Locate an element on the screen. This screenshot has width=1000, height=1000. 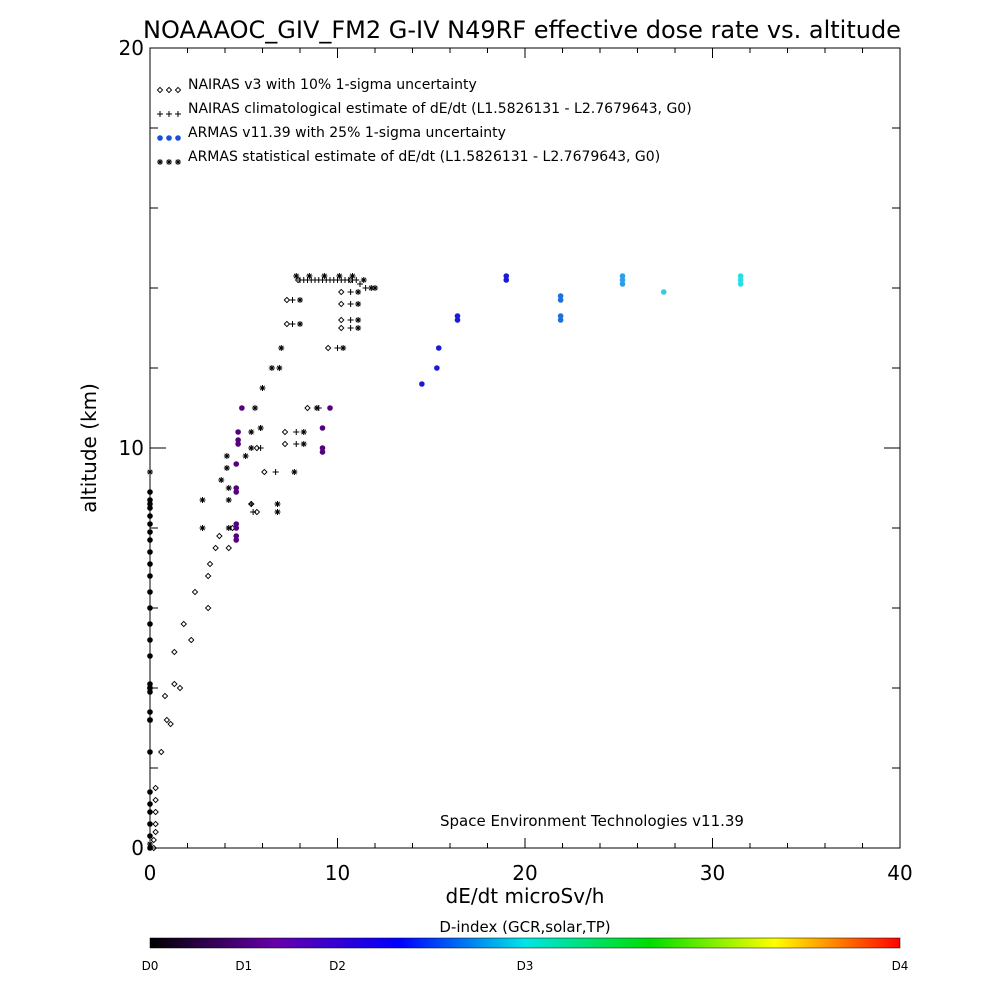
colorbar-labels: D0 D1 D2 D3 D4 is located at coordinates (525, 966).